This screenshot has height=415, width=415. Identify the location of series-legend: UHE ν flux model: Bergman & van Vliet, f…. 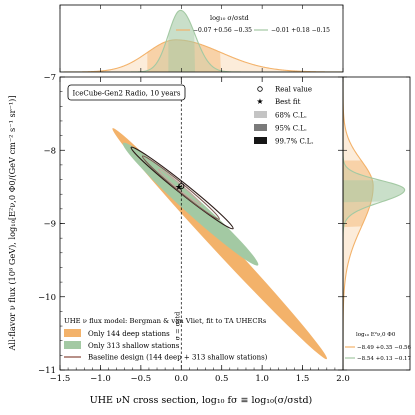
(166, 339).